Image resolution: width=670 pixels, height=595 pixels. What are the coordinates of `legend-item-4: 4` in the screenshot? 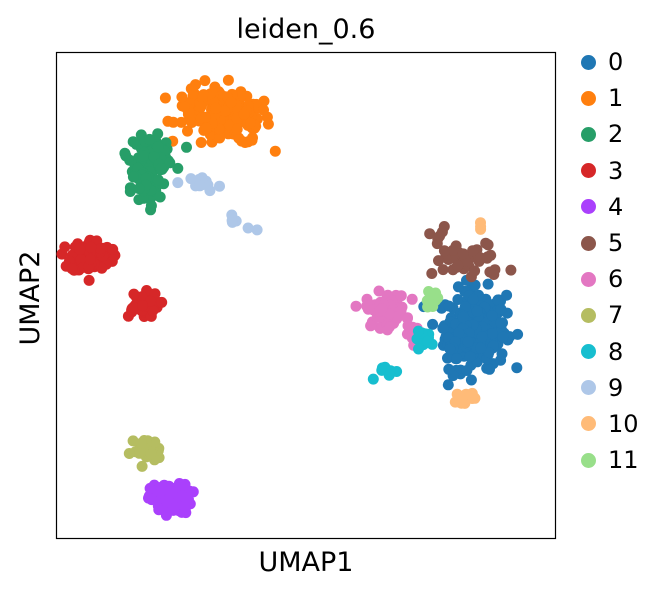 It's located at (608, 207).